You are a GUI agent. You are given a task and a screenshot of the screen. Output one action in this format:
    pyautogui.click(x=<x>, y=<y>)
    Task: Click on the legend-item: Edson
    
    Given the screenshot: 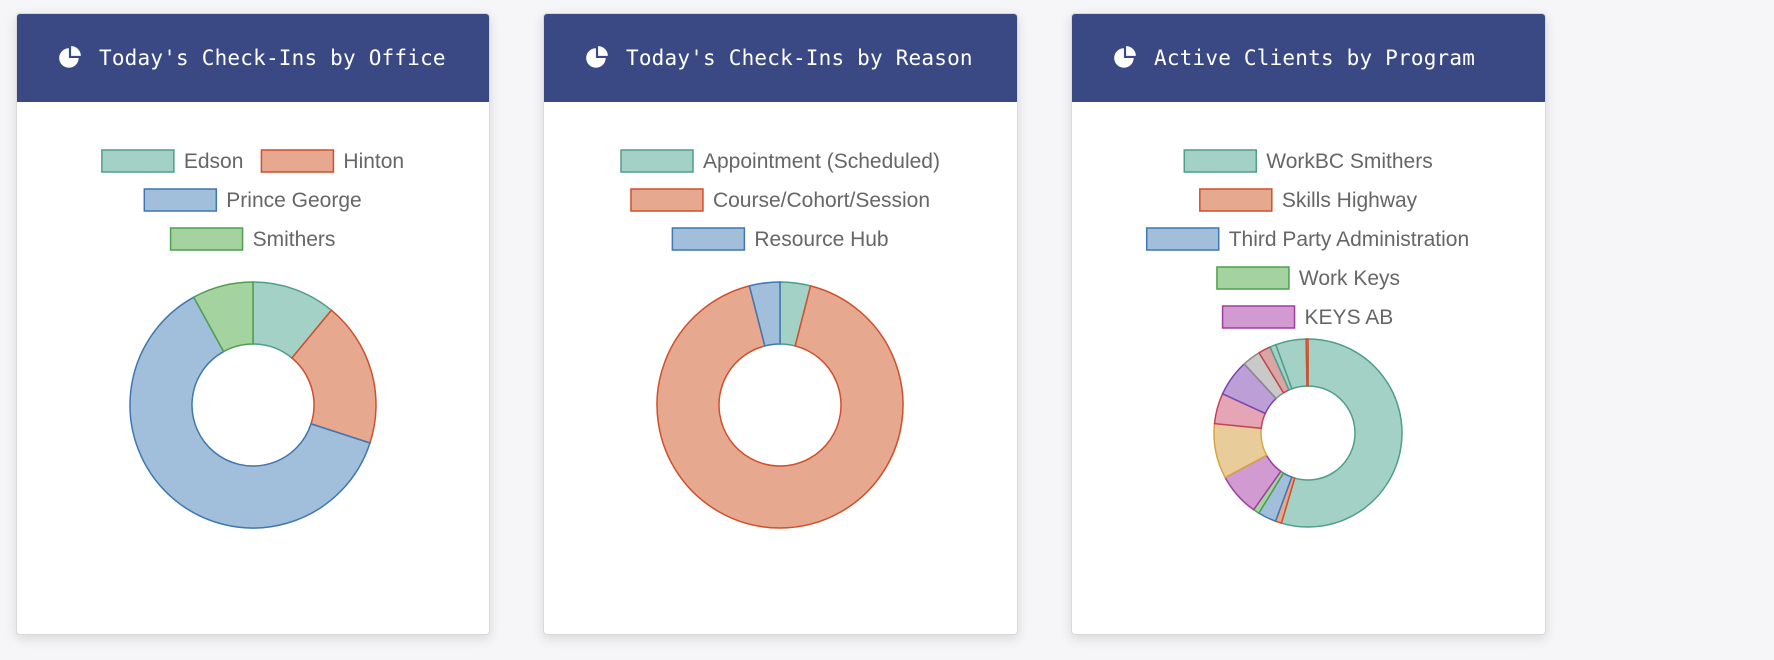 What is the action you would take?
    pyautogui.click(x=172, y=161)
    